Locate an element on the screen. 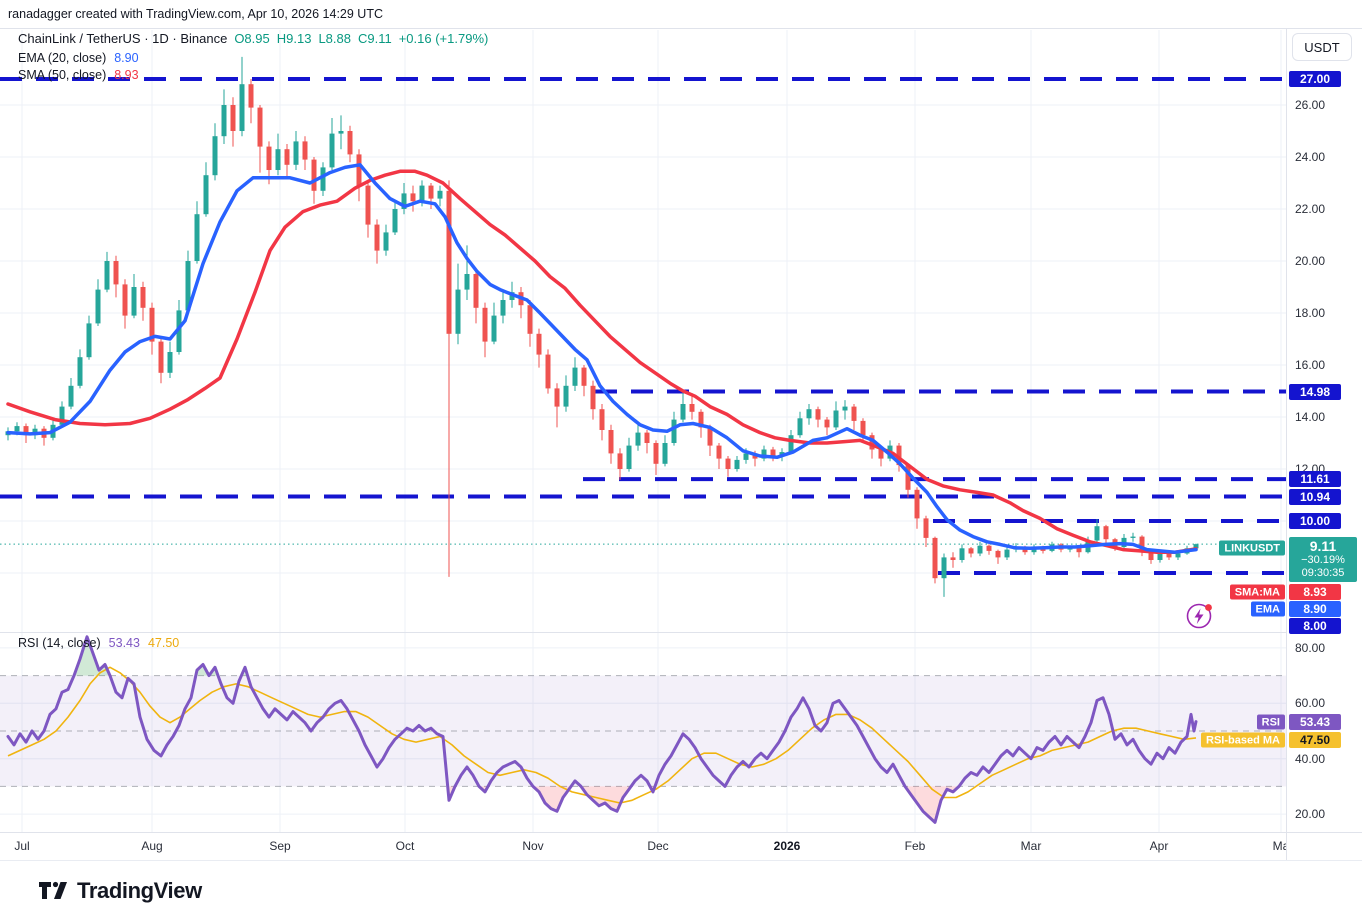  level-badge: 11.61 is located at coordinates (1315, 479).